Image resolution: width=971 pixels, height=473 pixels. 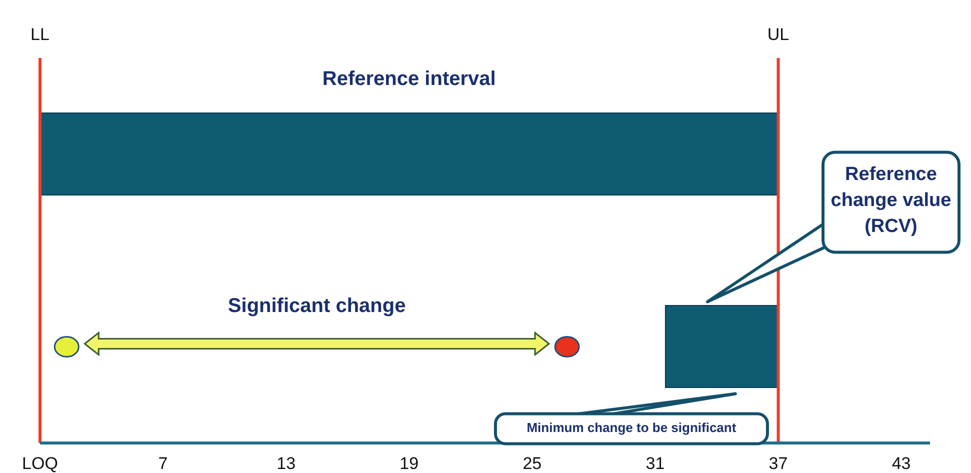 I want to click on annotation: Reference interval, so click(x=409, y=80).